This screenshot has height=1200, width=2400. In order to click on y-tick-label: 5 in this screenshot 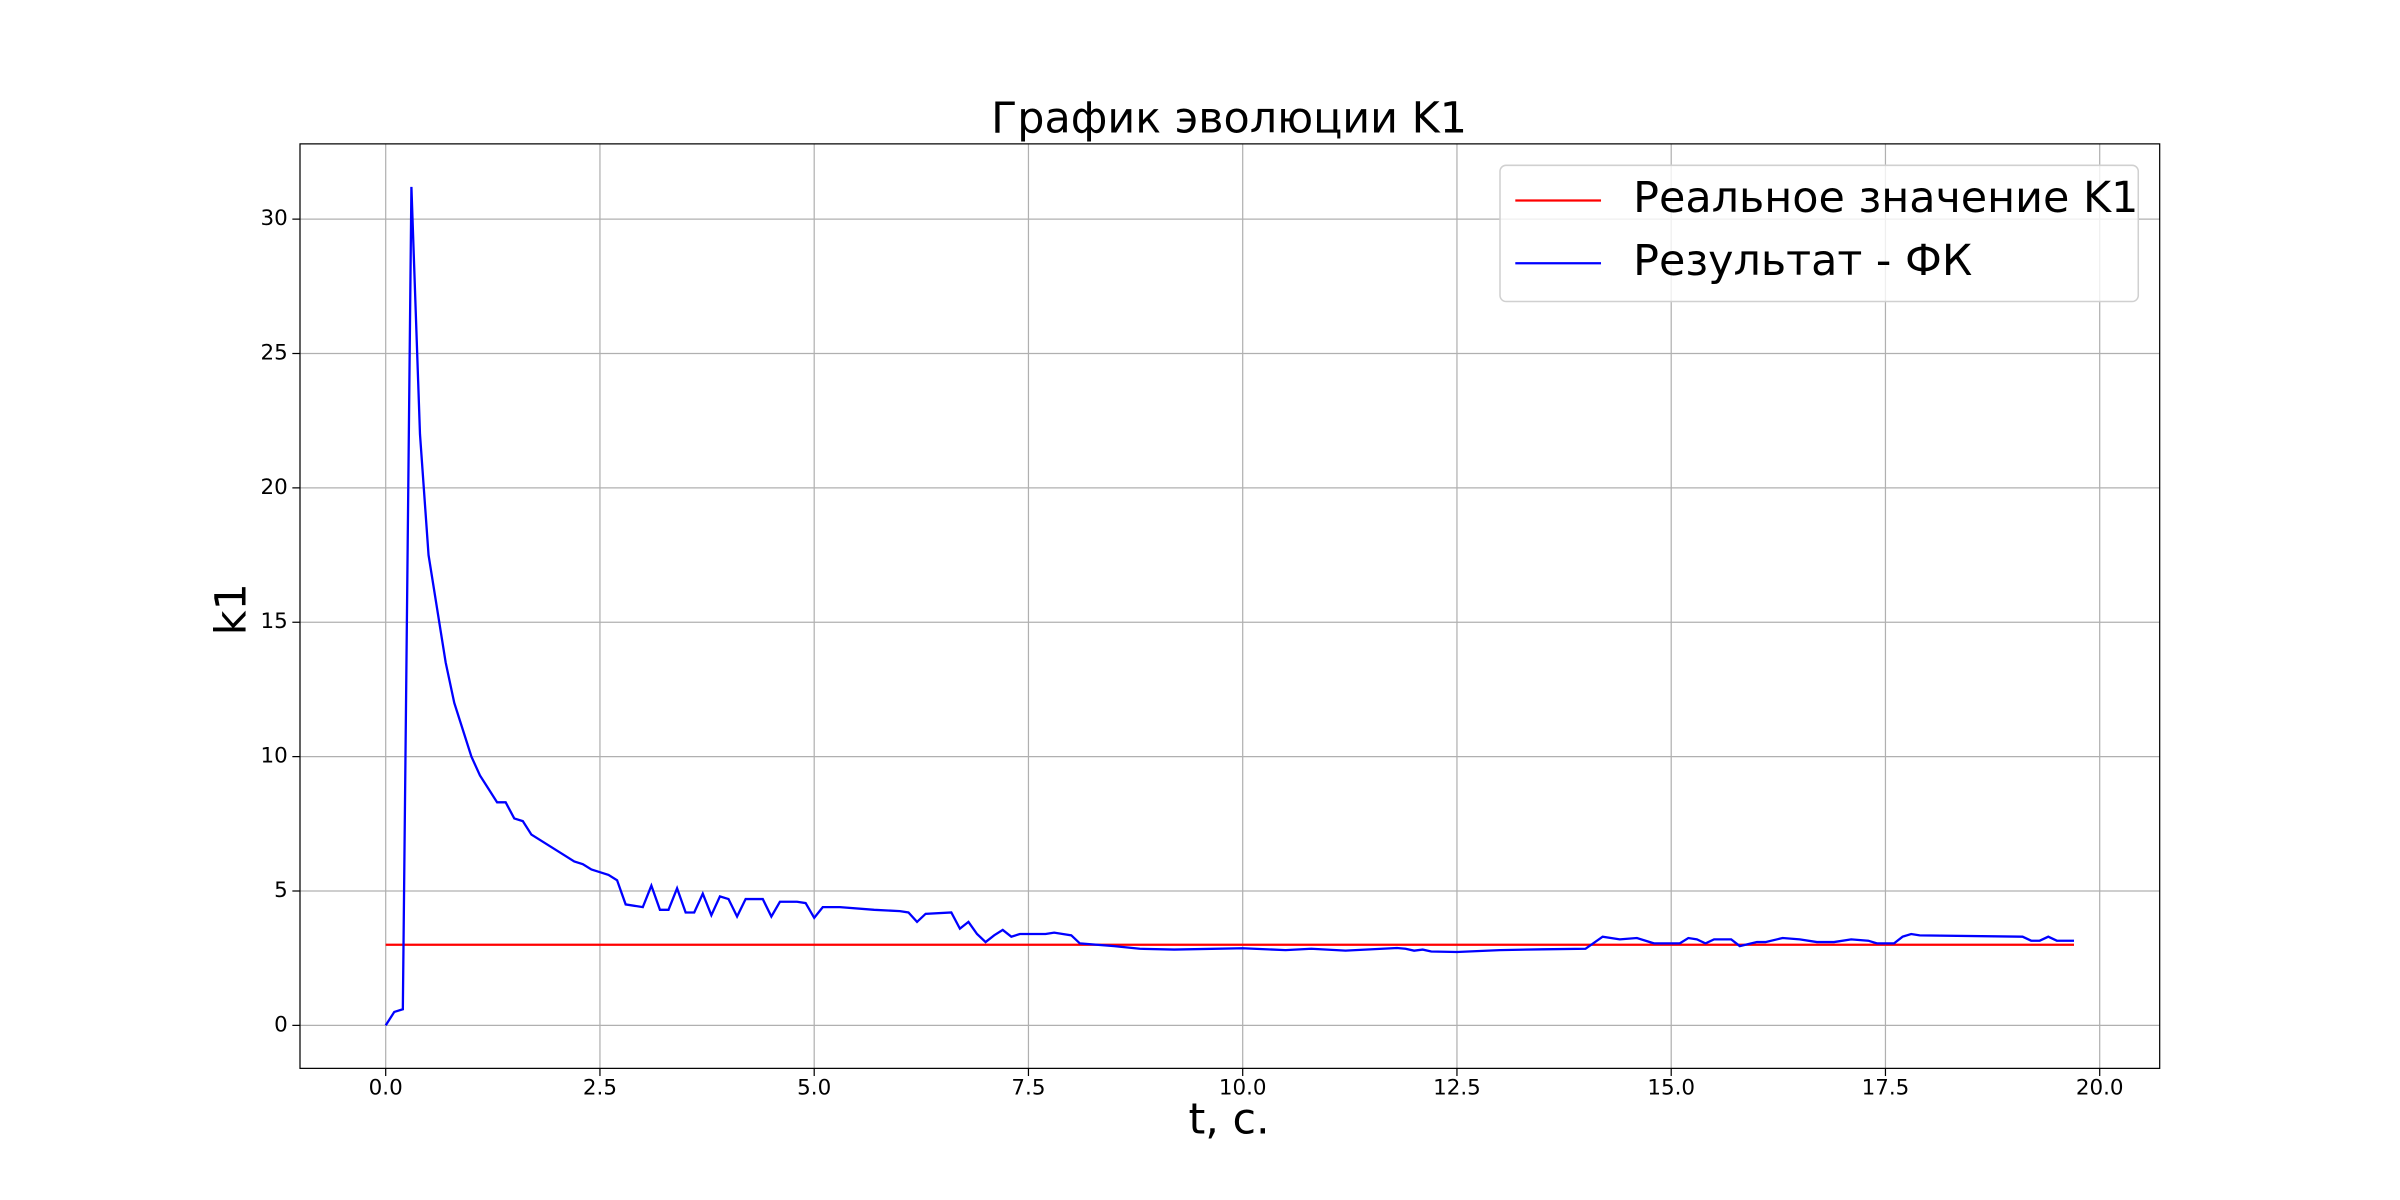, I will do `click(281, 890)`.